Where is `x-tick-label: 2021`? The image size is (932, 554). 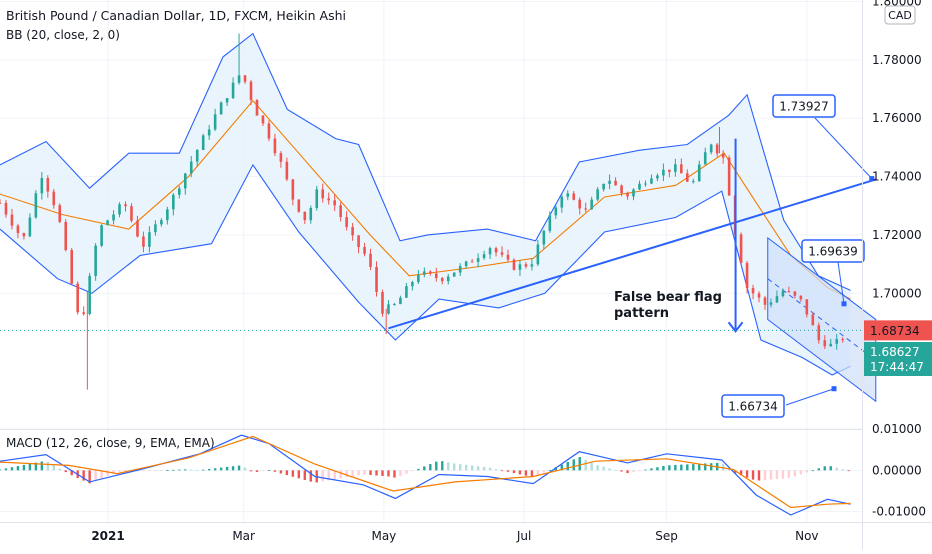 x-tick-label: 2021 is located at coordinates (107, 536).